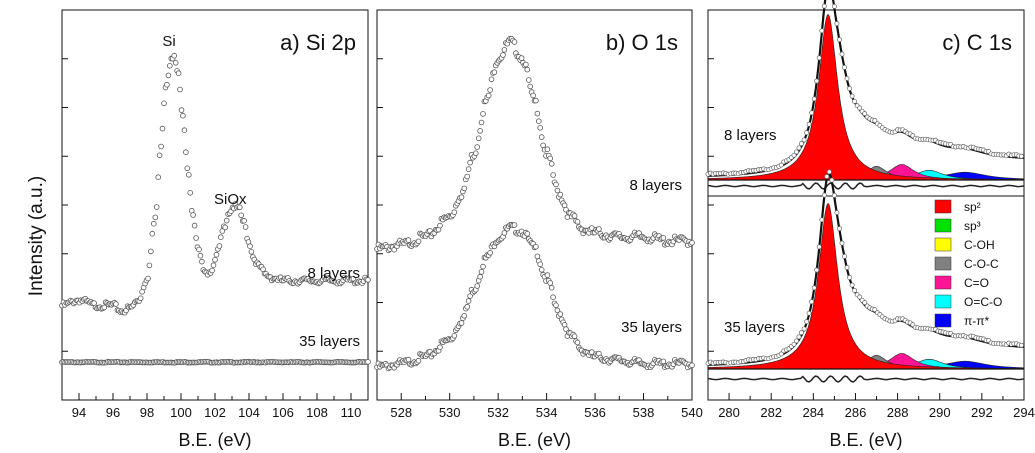 This screenshot has width=1035, height=453. I want to click on annotation-si: Si, so click(168, 41).